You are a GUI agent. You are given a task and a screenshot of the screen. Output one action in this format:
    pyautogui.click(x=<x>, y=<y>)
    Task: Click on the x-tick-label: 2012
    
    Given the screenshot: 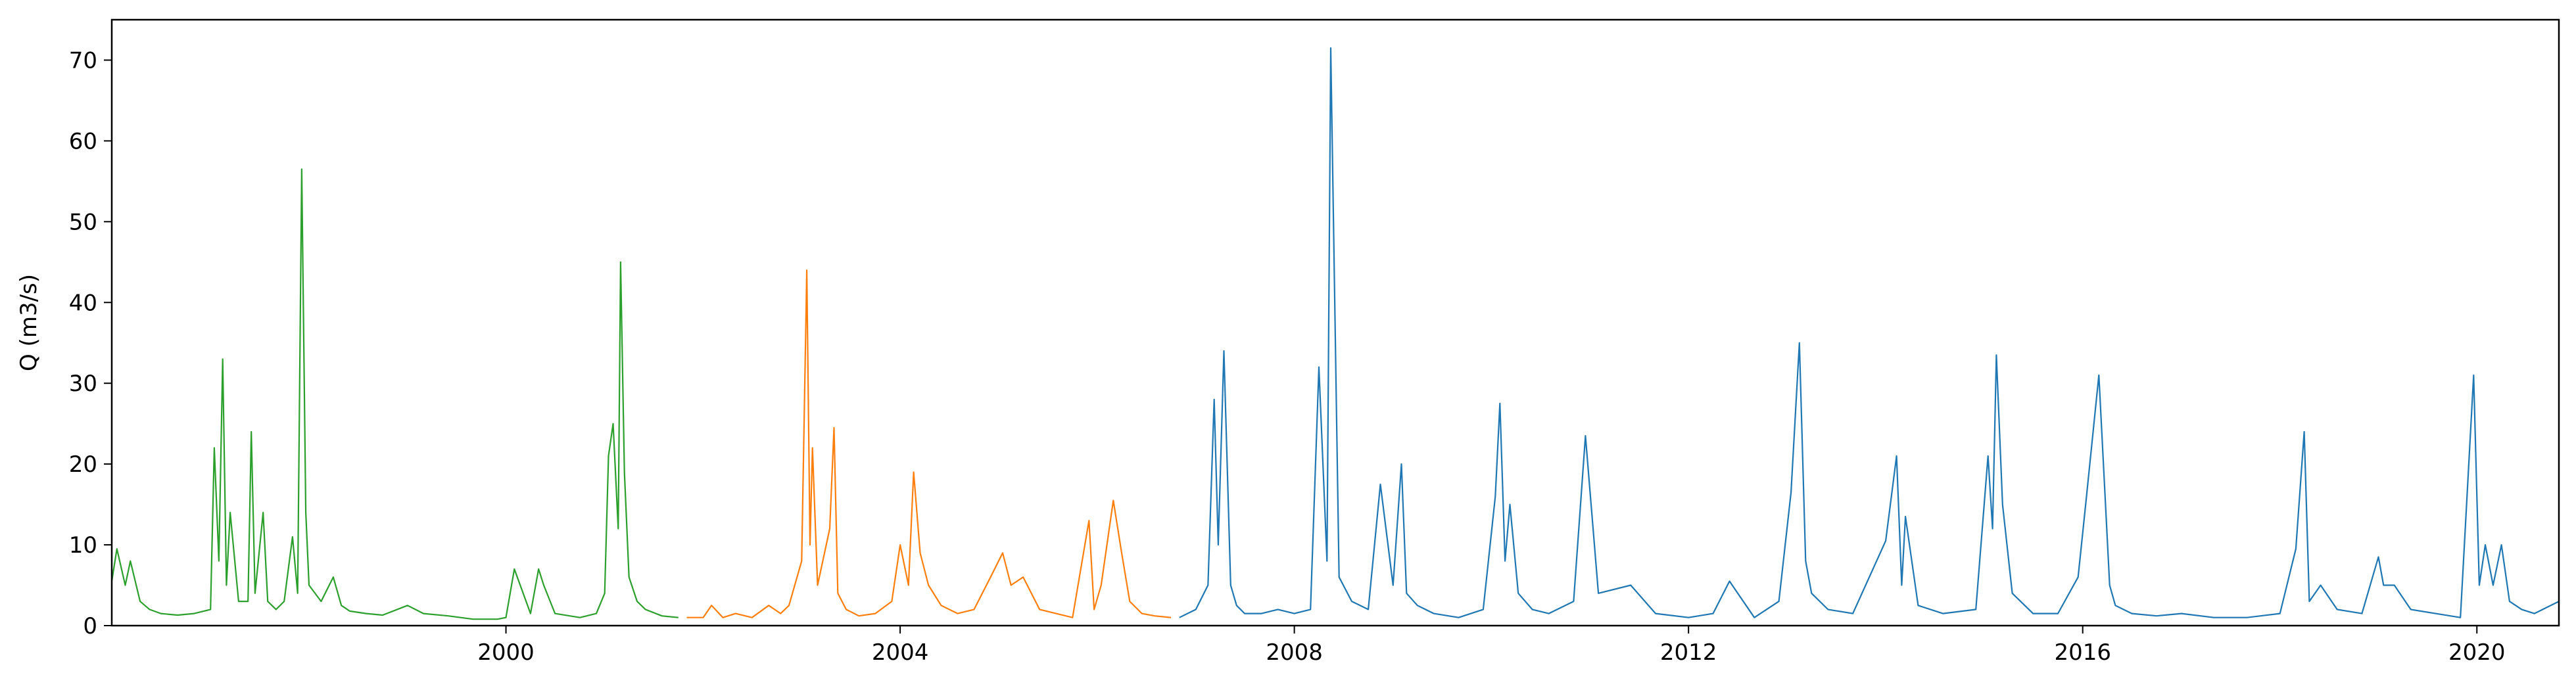 What is the action you would take?
    pyautogui.click(x=1689, y=652)
    